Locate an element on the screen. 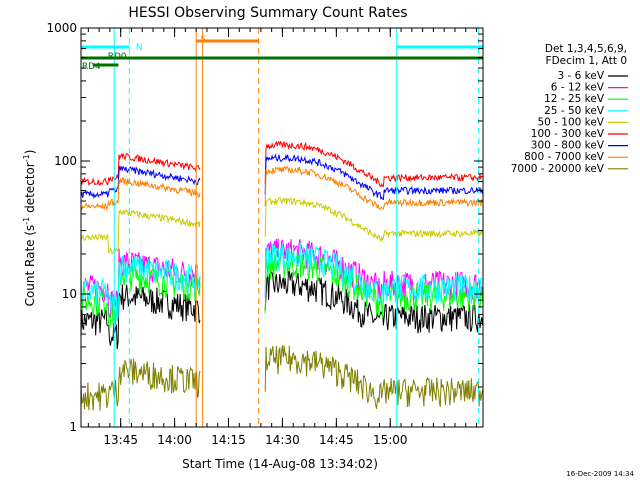 This screenshot has height=480, width=640. chart-title: HESSI Observing Summary Count Rates is located at coordinates (267, 13).